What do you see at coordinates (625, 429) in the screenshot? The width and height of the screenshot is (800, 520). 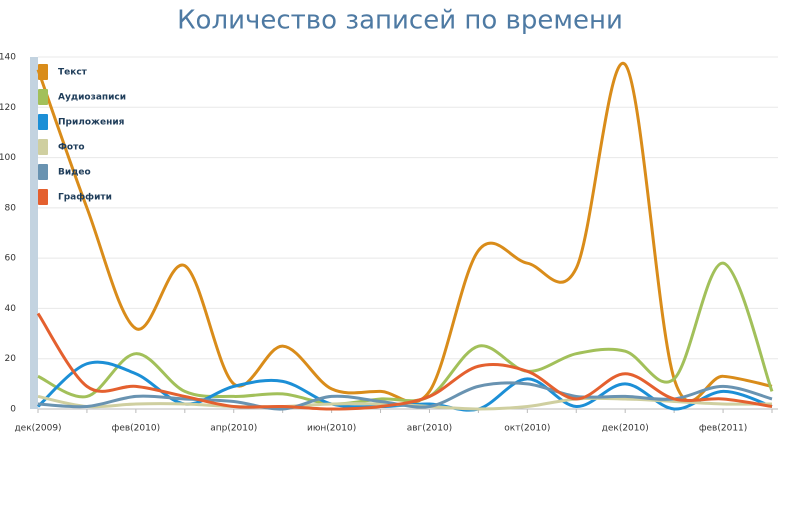 I see `x-tick-label: дек(2010)` at bounding box center [625, 429].